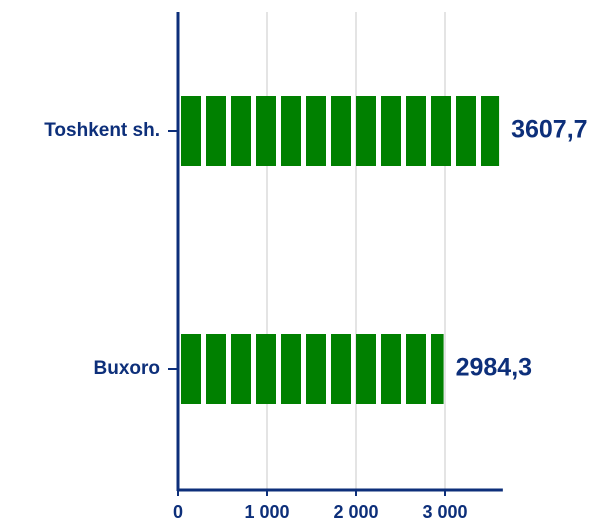 The image size is (601, 522). What do you see at coordinates (549, 130) in the screenshot?
I see `value-label: 3607,7` at bounding box center [549, 130].